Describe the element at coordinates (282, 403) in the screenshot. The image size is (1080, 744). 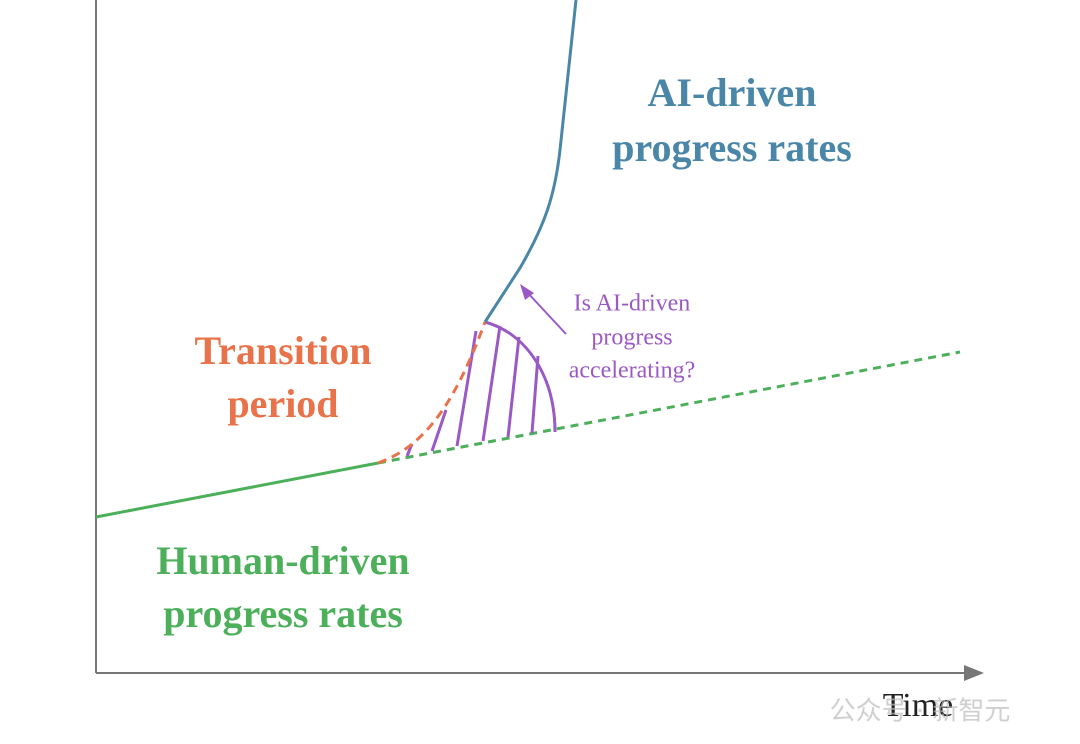
I see `transition-label: period` at that location.